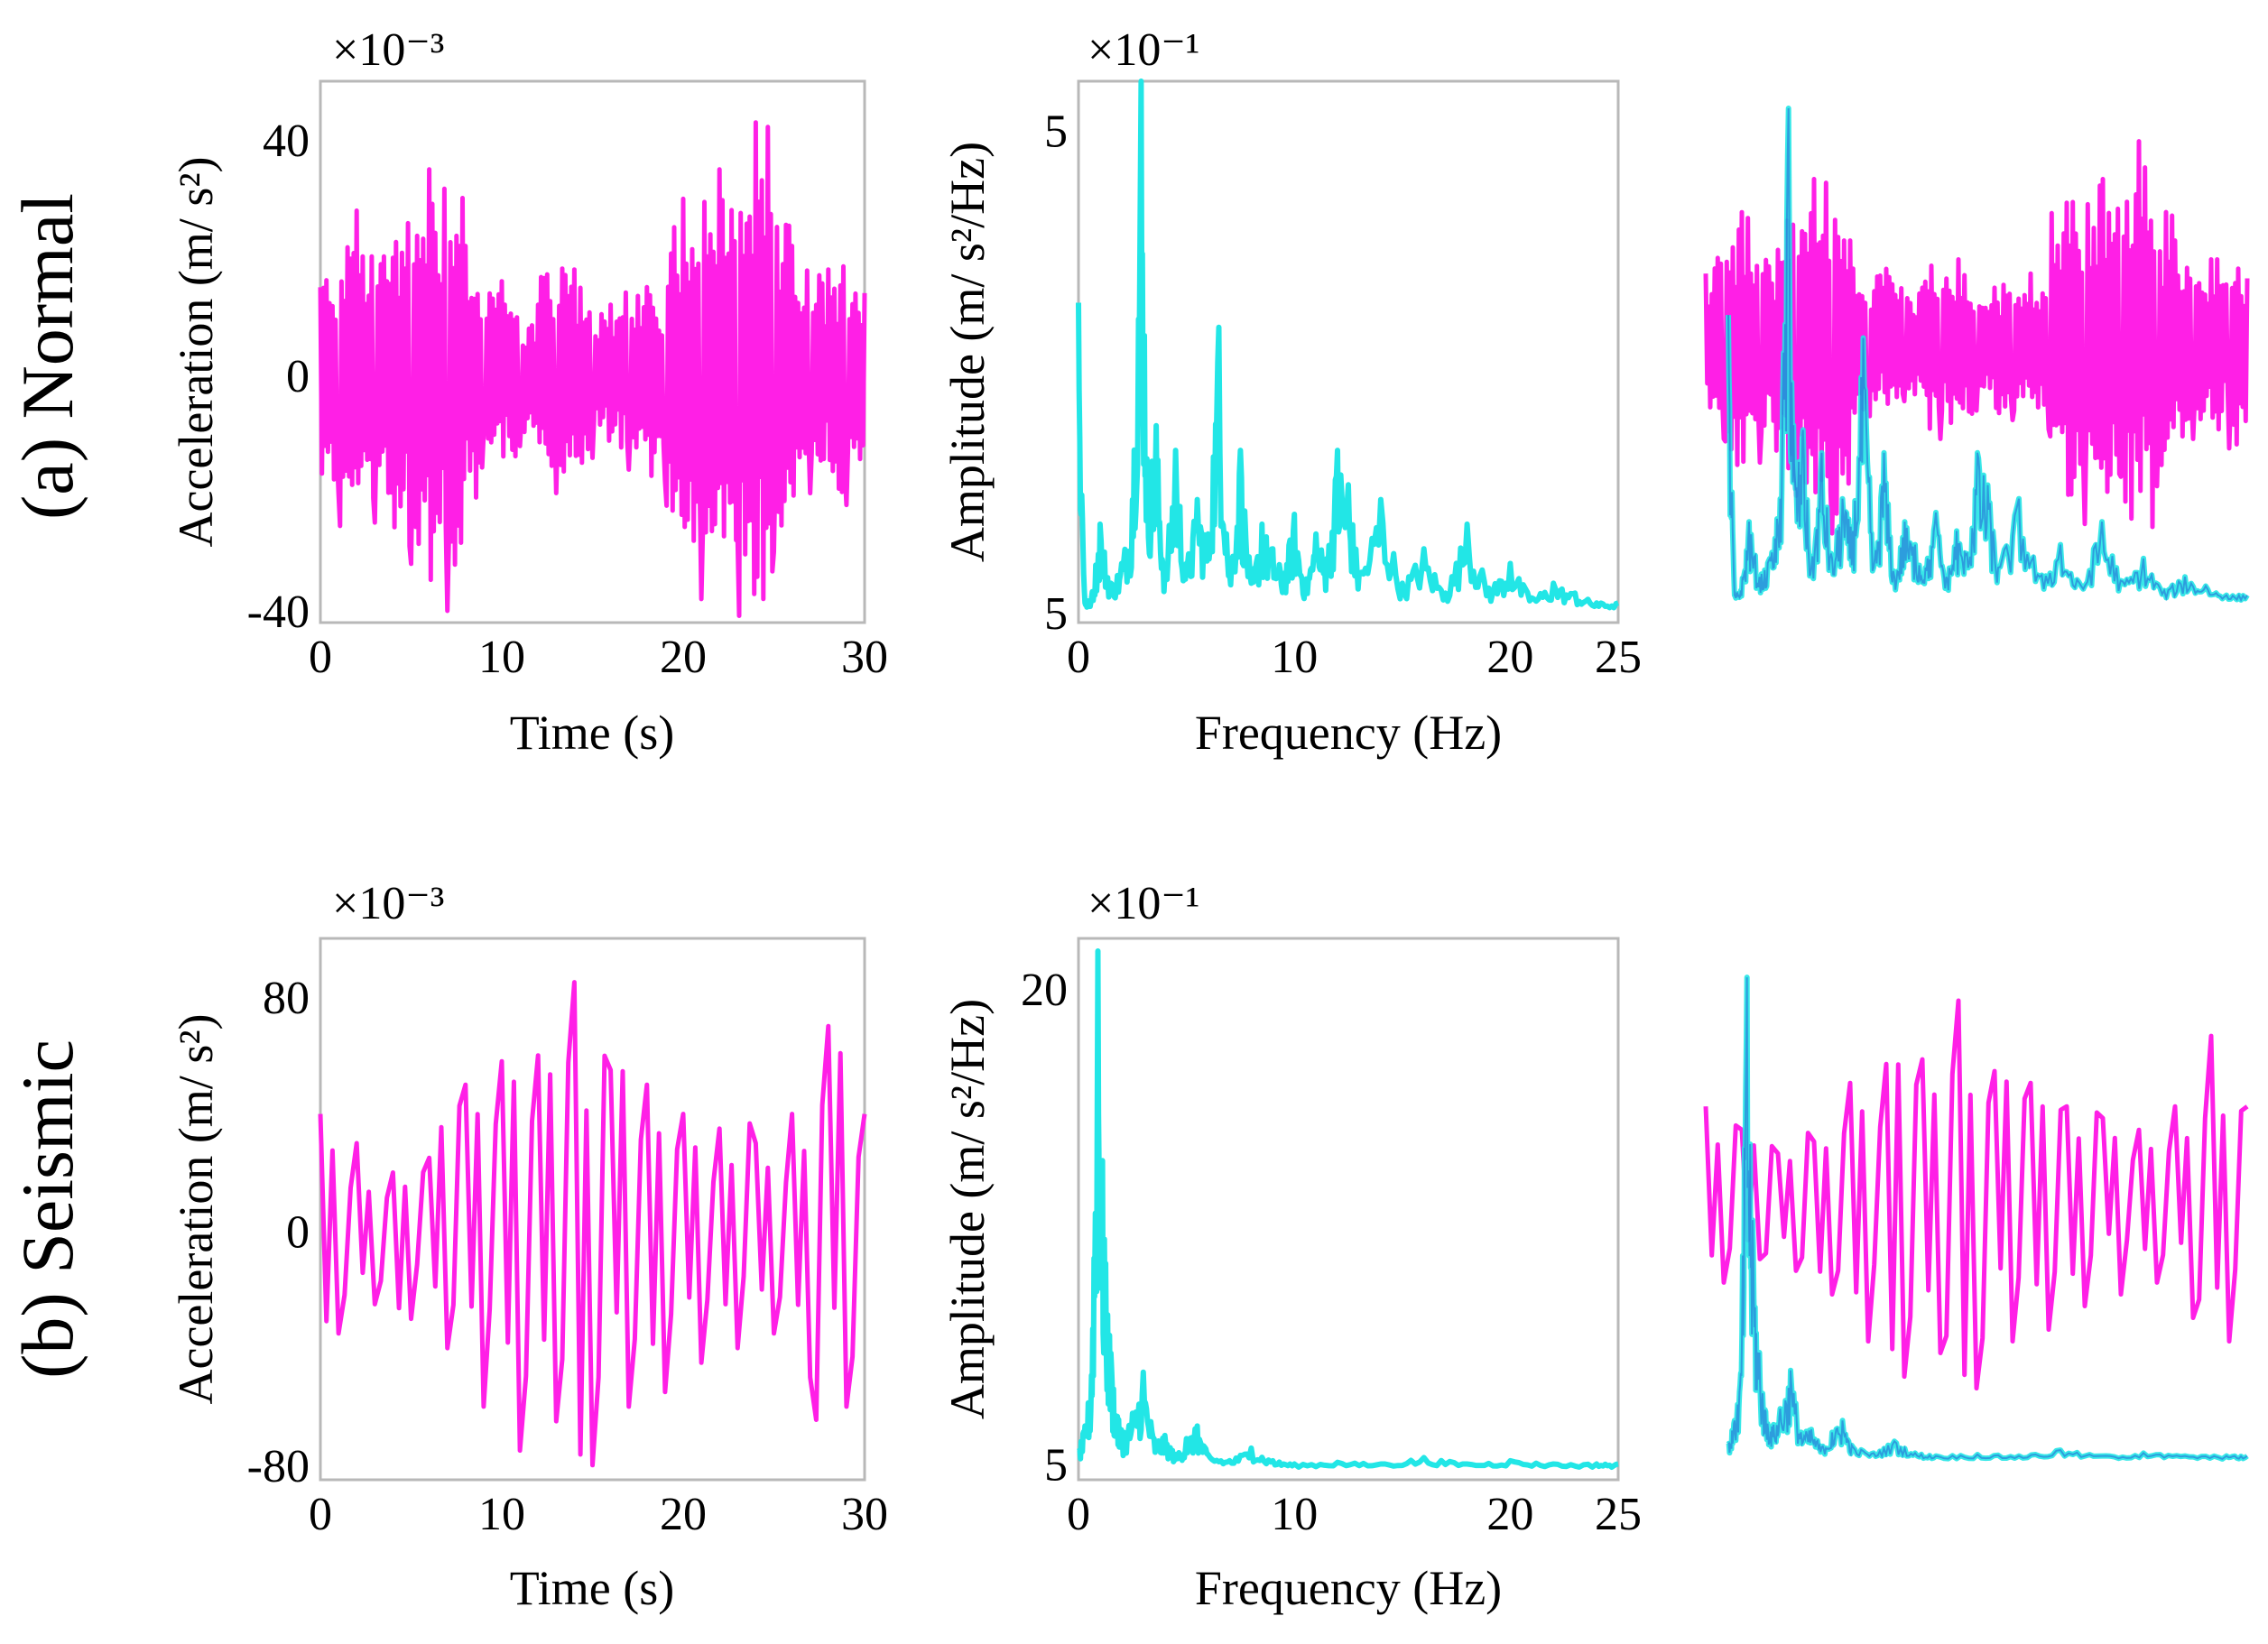 This screenshot has height=1644, width=2268. What do you see at coordinates (47, 1209) in the screenshot?
I see `row-label-seismic: (b) Seismic` at bounding box center [47, 1209].